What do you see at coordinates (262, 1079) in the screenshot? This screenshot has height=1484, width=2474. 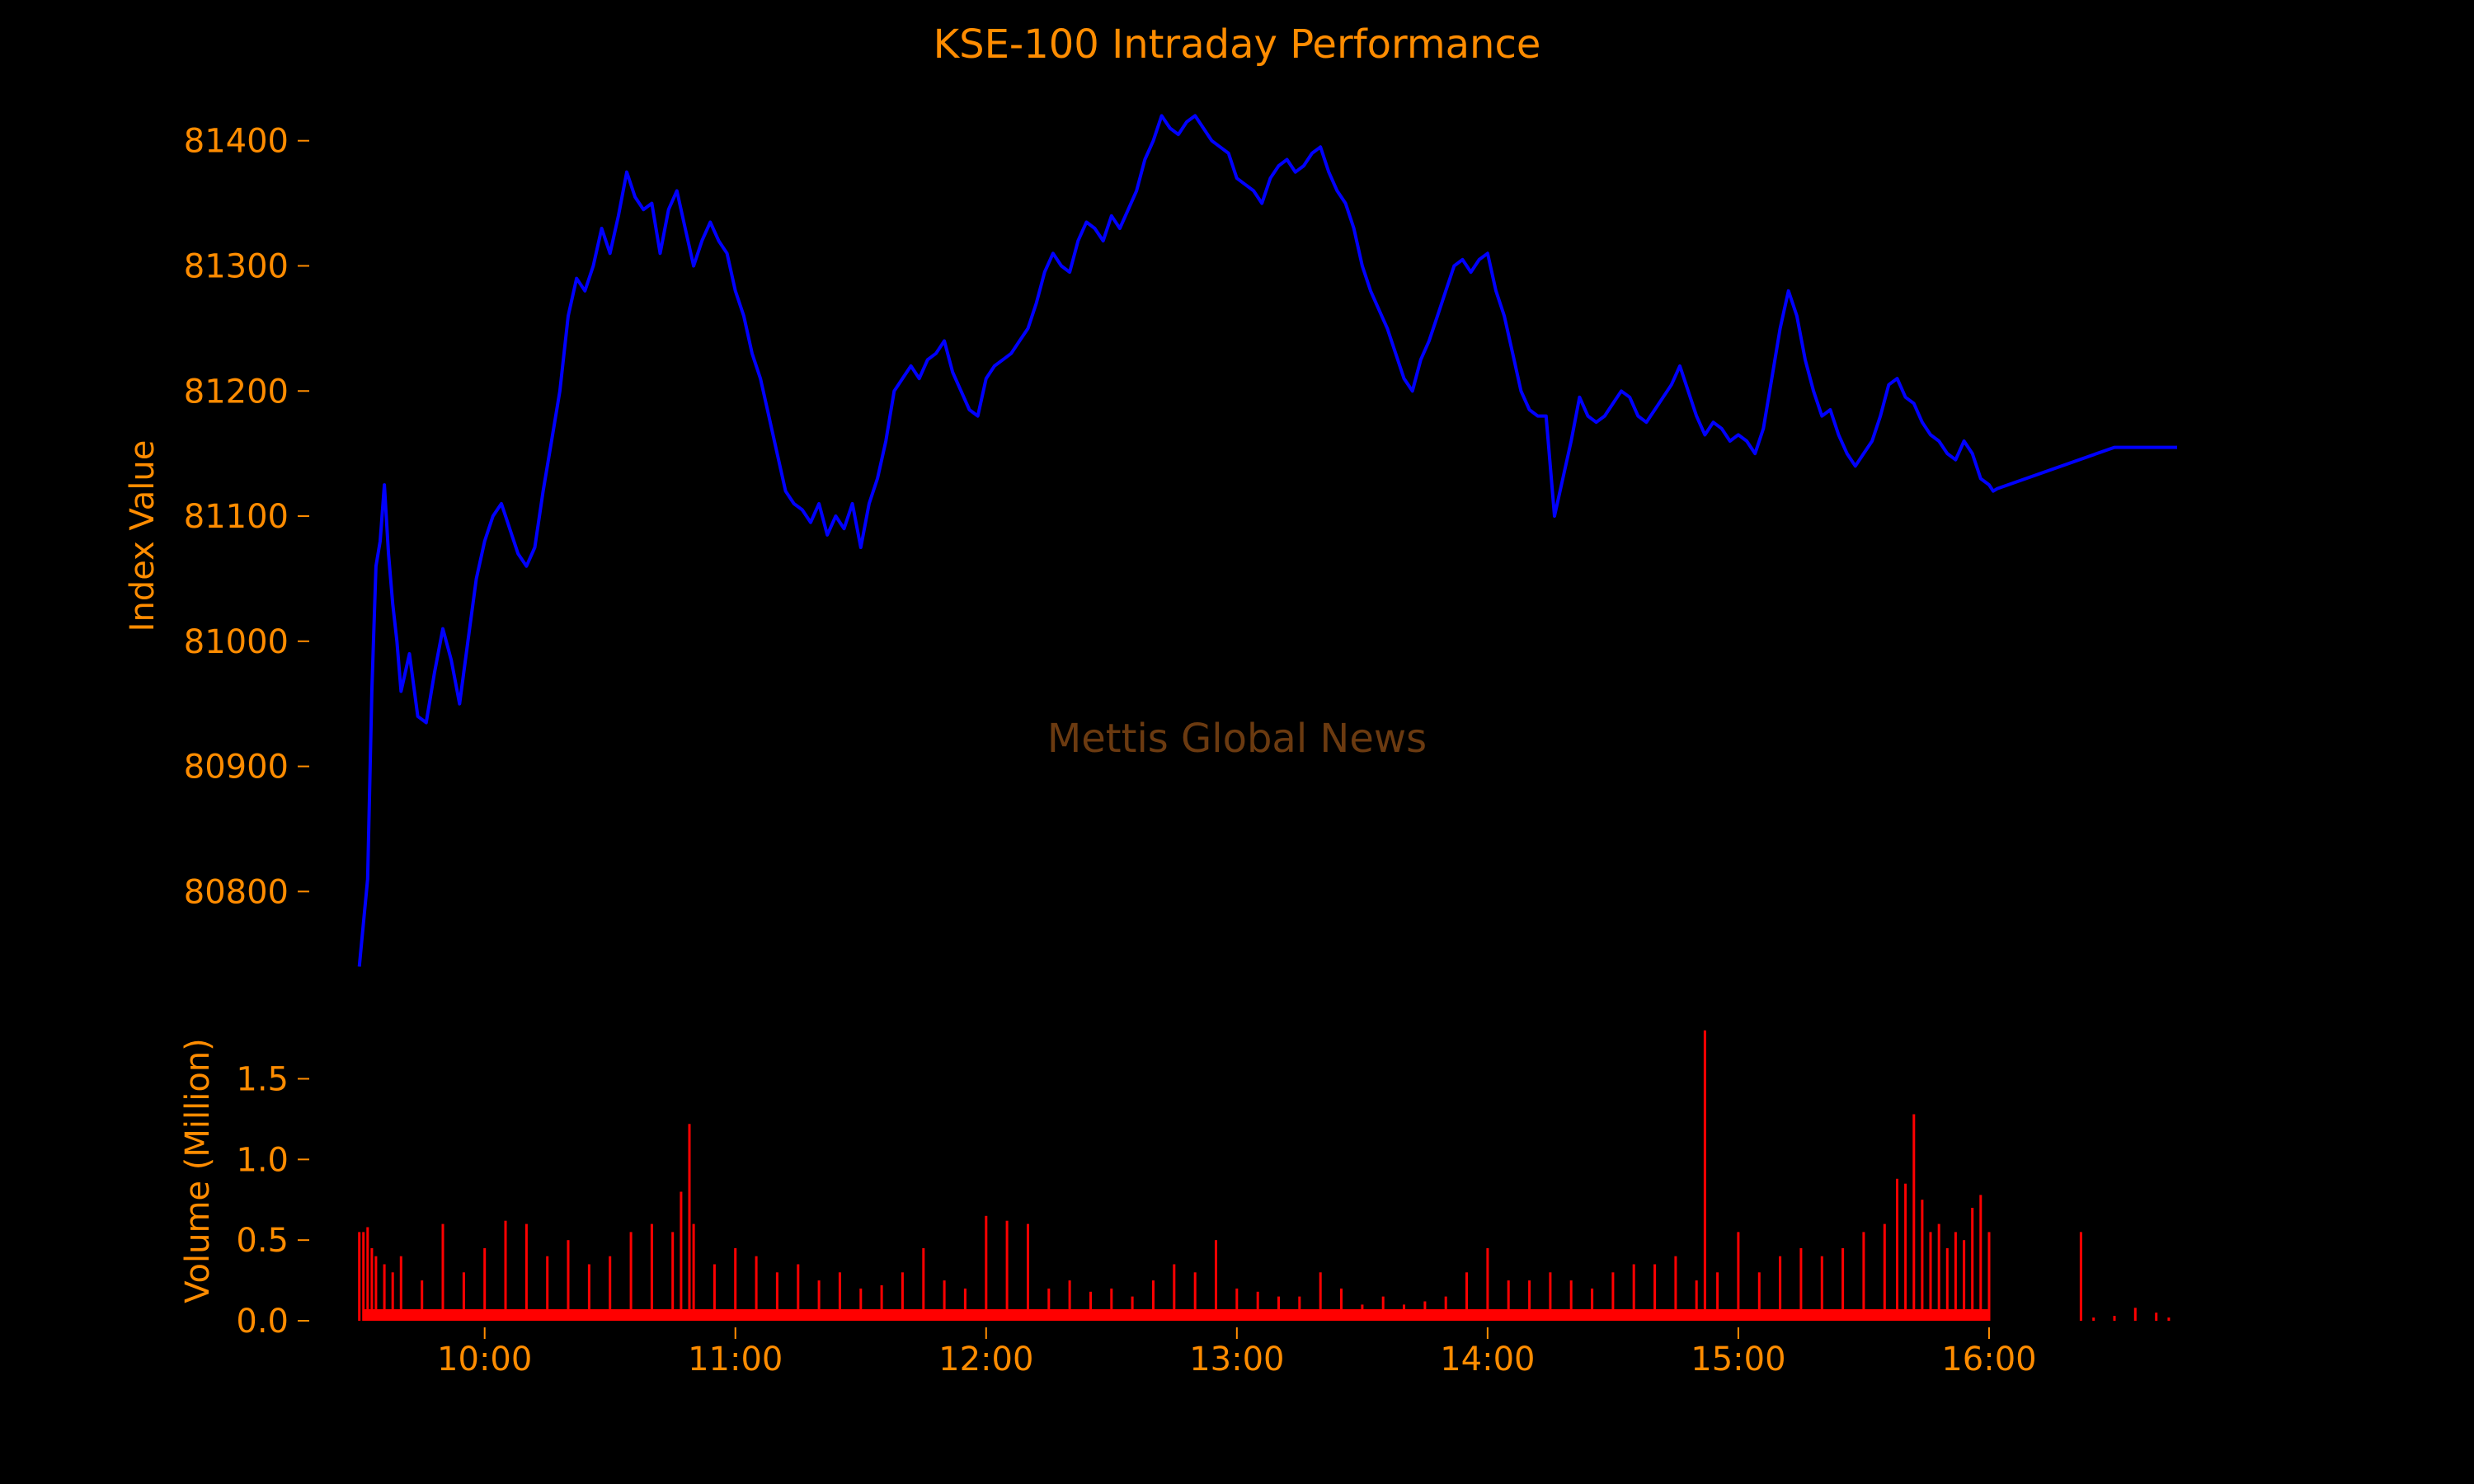 I see `volume-y-tick-label: 1.5` at bounding box center [262, 1079].